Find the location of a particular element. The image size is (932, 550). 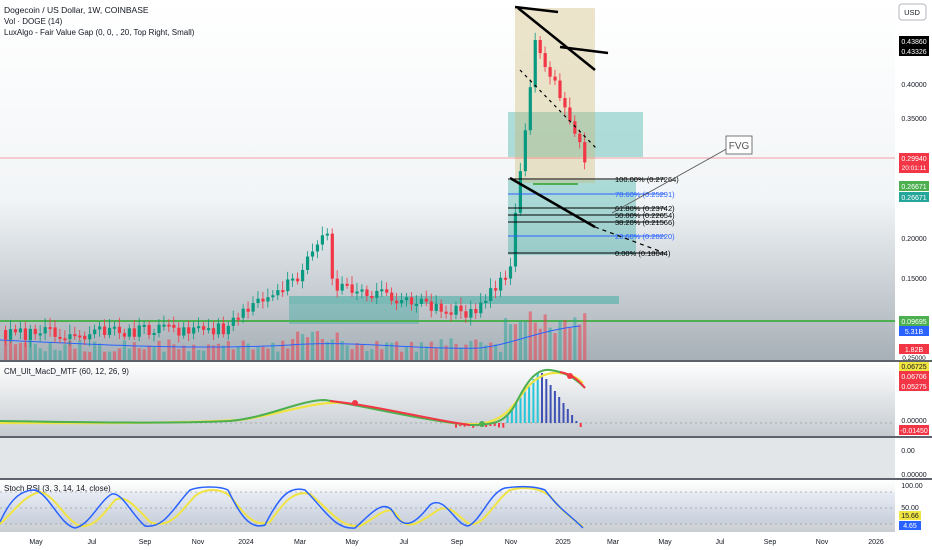

fvg-callout-box is located at coordinates (739, 145).